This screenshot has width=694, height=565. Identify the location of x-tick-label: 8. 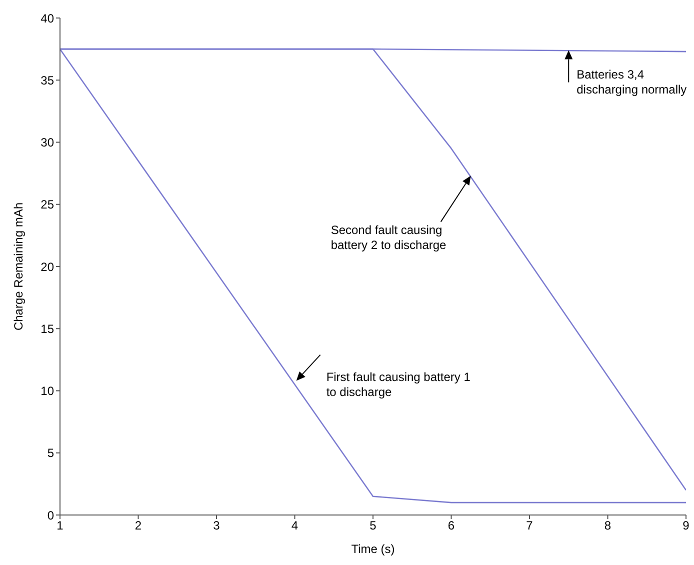
(608, 525).